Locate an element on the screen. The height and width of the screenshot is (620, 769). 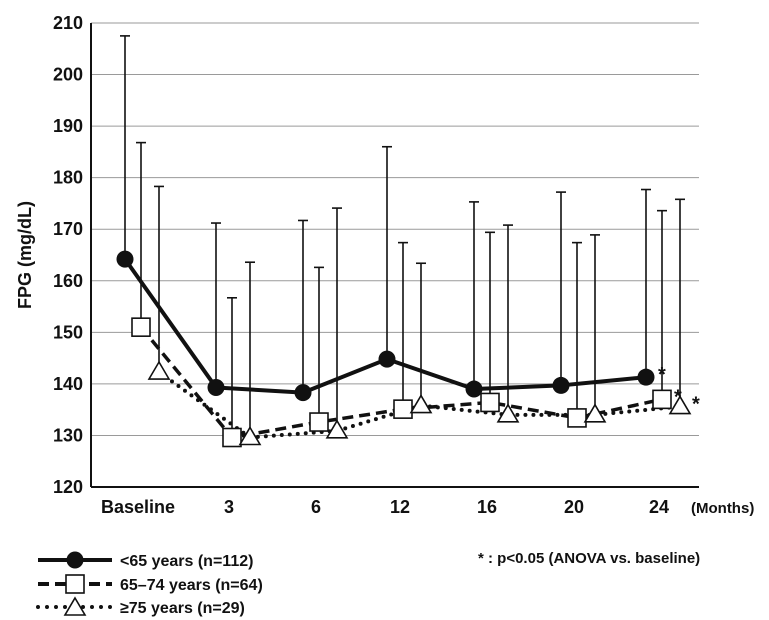
legend-item-under-65: <65 years (n=112) is located at coordinates (145, 560).